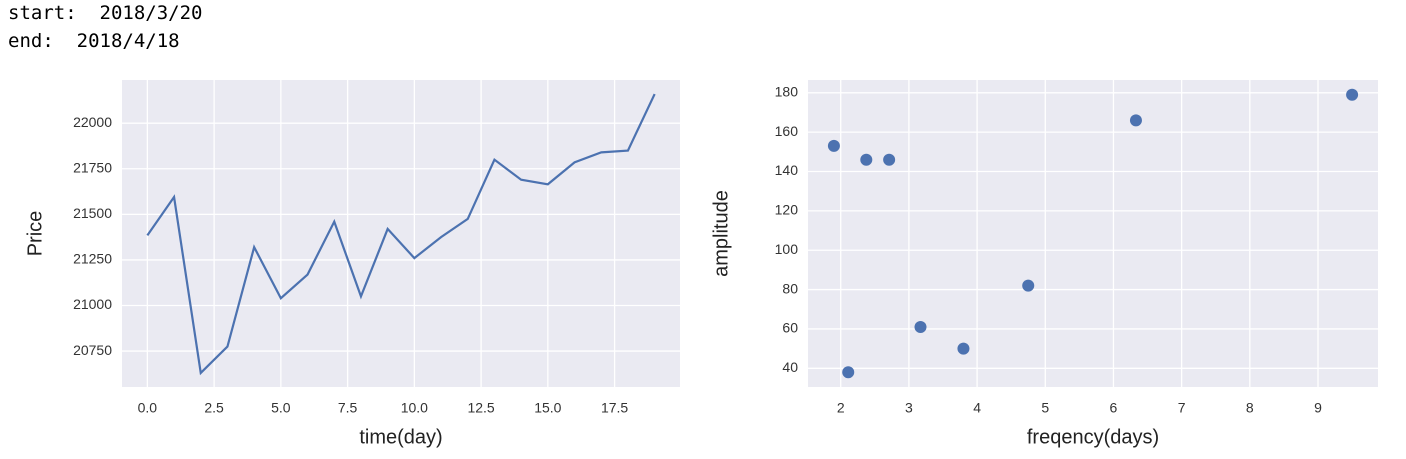 The width and height of the screenshot is (1406, 459). What do you see at coordinates (92, 122) in the screenshot?
I see `y-tick-label: 22000` at bounding box center [92, 122].